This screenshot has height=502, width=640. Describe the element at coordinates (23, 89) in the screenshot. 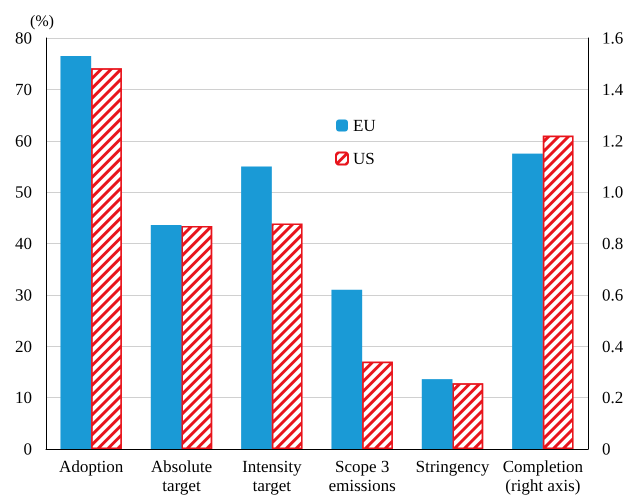

I see `y-tick-label: 70` at that location.